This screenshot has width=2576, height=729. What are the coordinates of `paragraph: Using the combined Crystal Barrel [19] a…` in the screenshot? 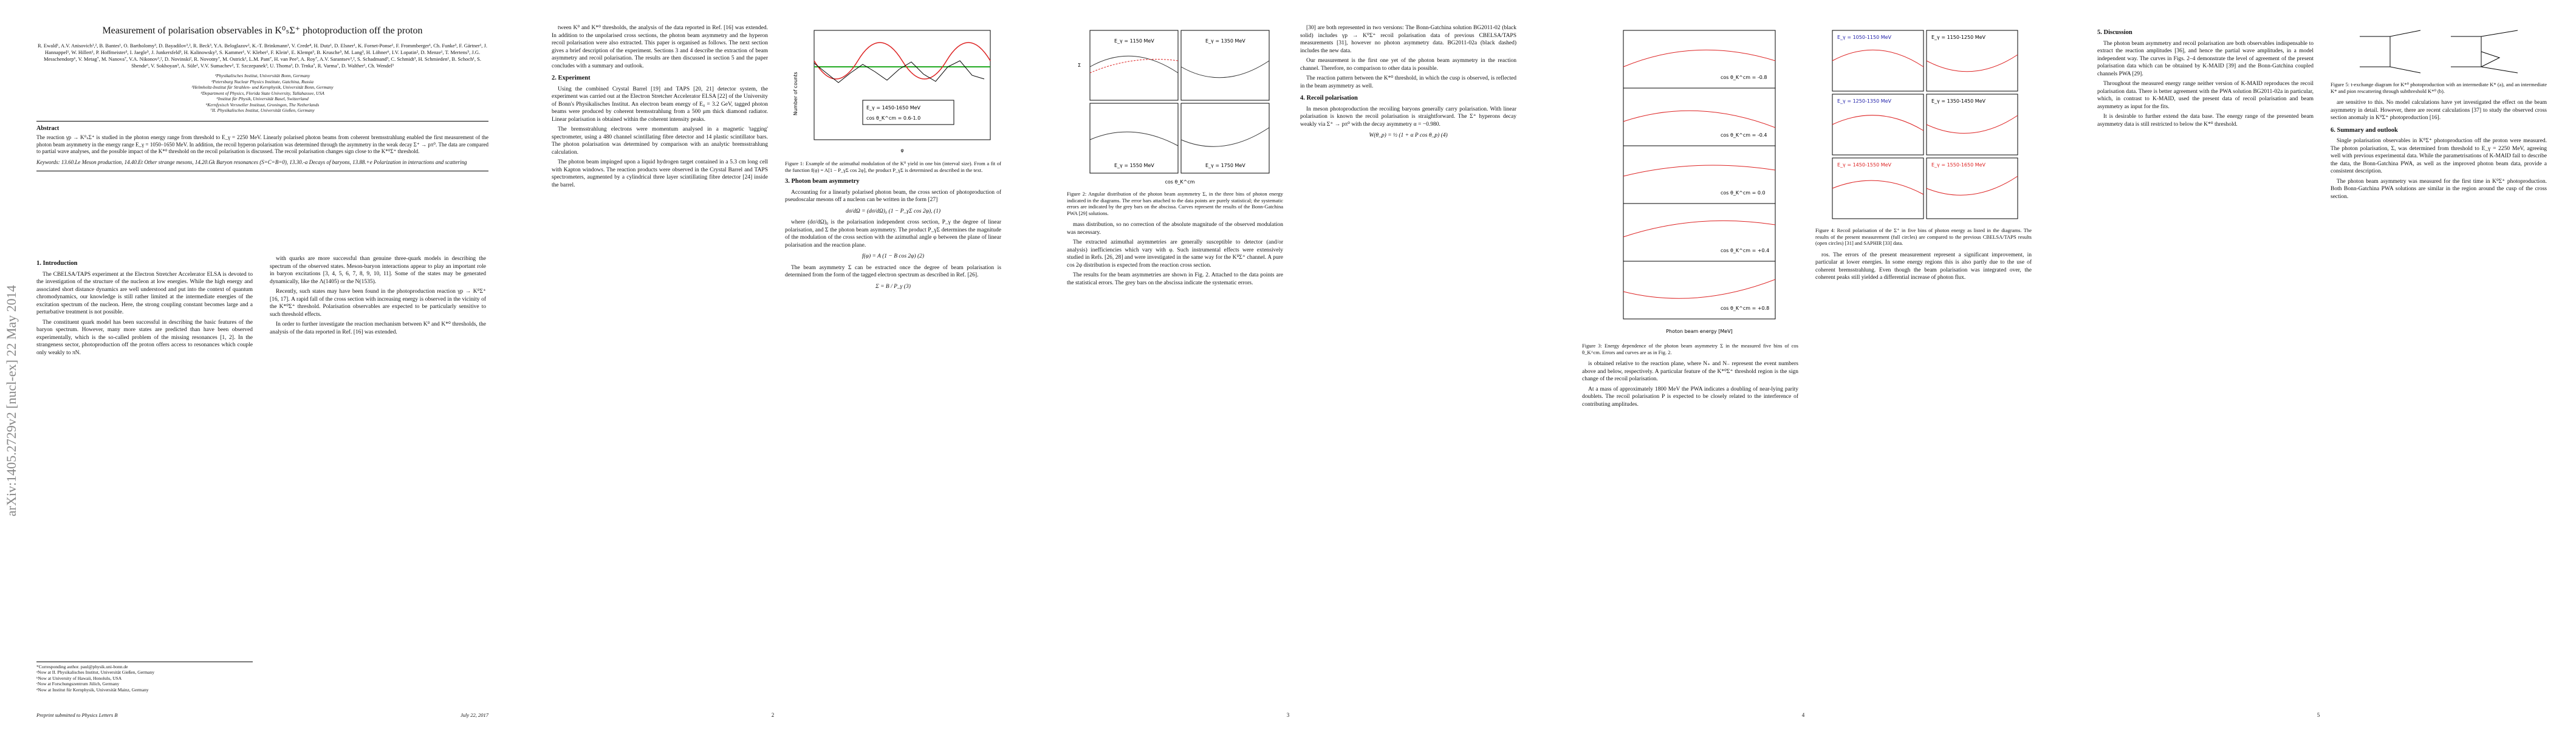 It's located at (660, 104).